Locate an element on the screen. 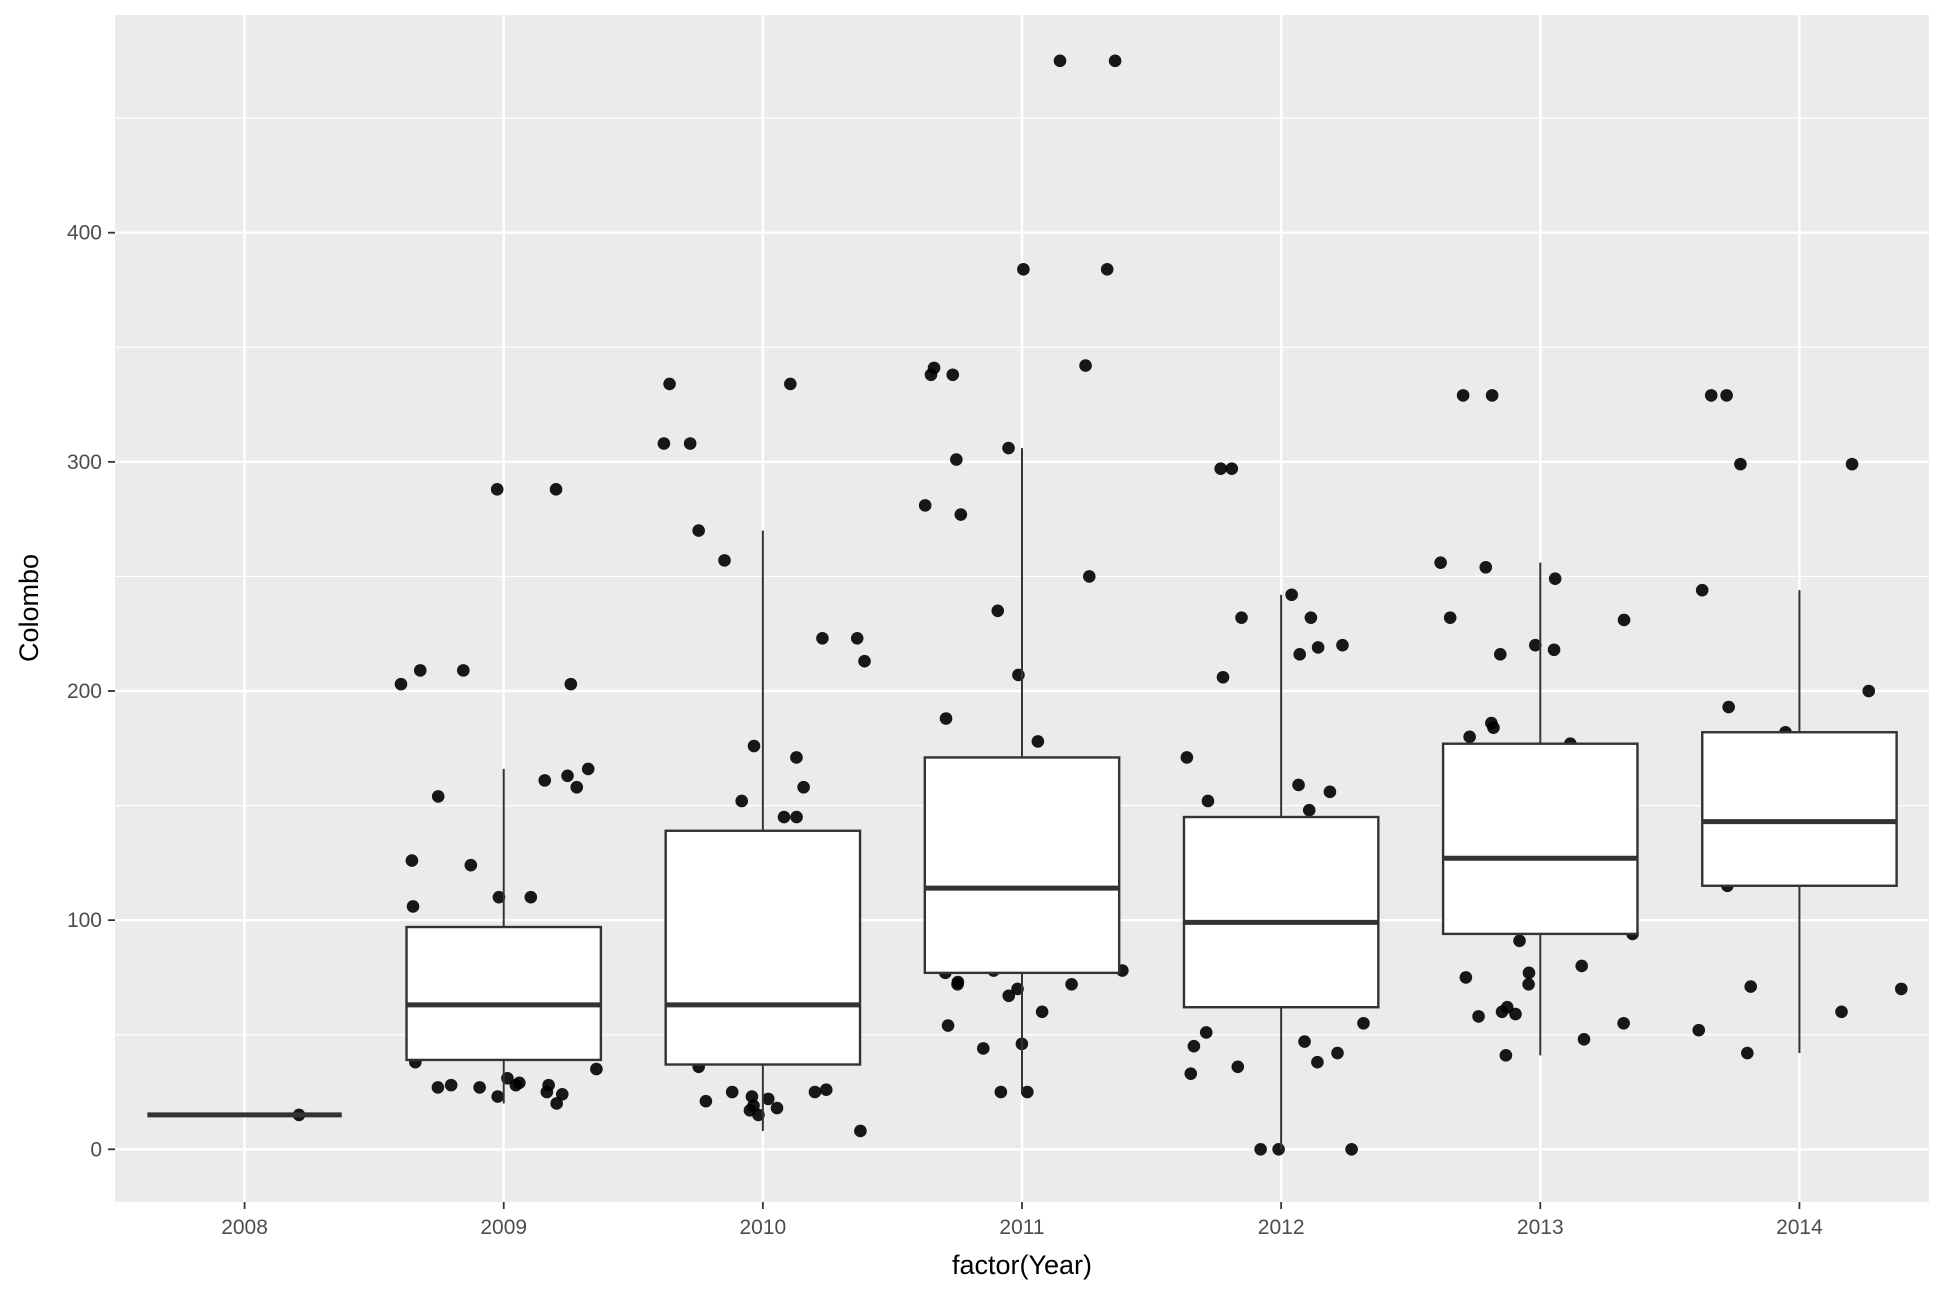 The width and height of the screenshot is (1944, 1296). x-tick-label: 2013 is located at coordinates (1540, 1227).